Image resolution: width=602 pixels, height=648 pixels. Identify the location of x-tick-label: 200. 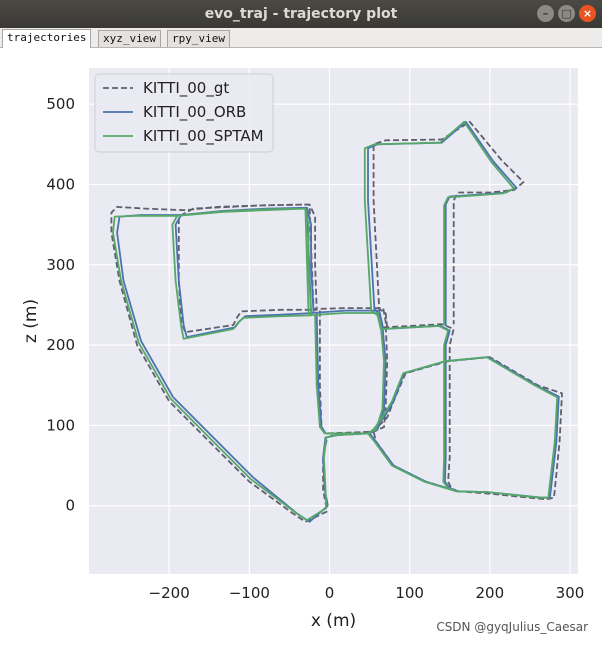
(489, 593).